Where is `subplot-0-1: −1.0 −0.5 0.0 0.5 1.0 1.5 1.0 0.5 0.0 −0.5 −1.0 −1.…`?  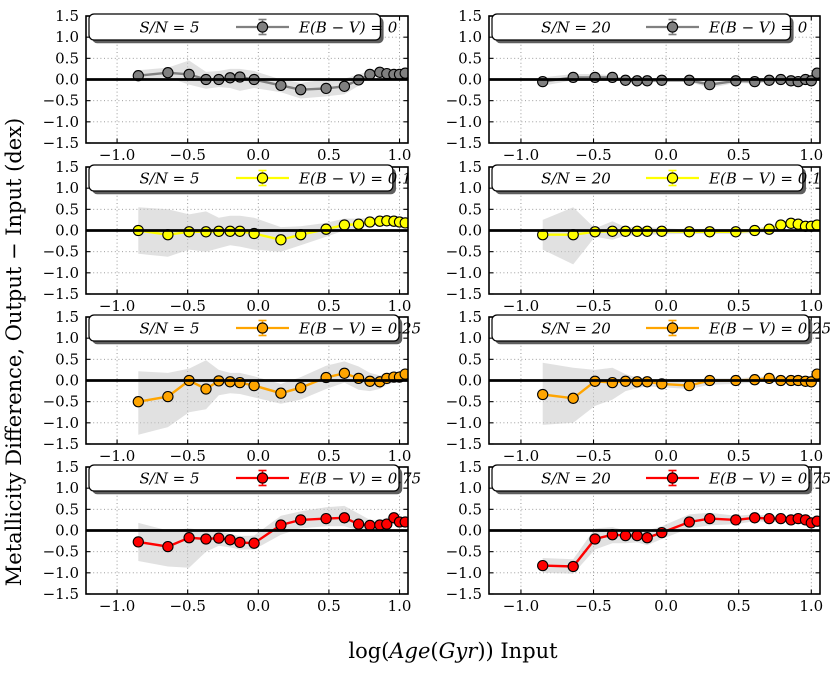
subplot-0-1: −1.0 −0.5 0.0 0.5 1.0 1.5 1.0 0.5 0.0 −0.5 −1.0 −1.… is located at coordinates (635, 85).